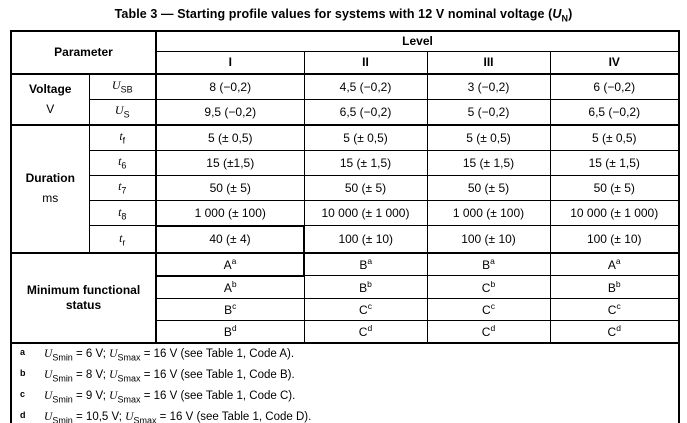  What do you see at coordinates (614, 187) in the screenshot?
I see `value-cell-t7-4: 50 (± 5)` at bounding box center [614, 187].